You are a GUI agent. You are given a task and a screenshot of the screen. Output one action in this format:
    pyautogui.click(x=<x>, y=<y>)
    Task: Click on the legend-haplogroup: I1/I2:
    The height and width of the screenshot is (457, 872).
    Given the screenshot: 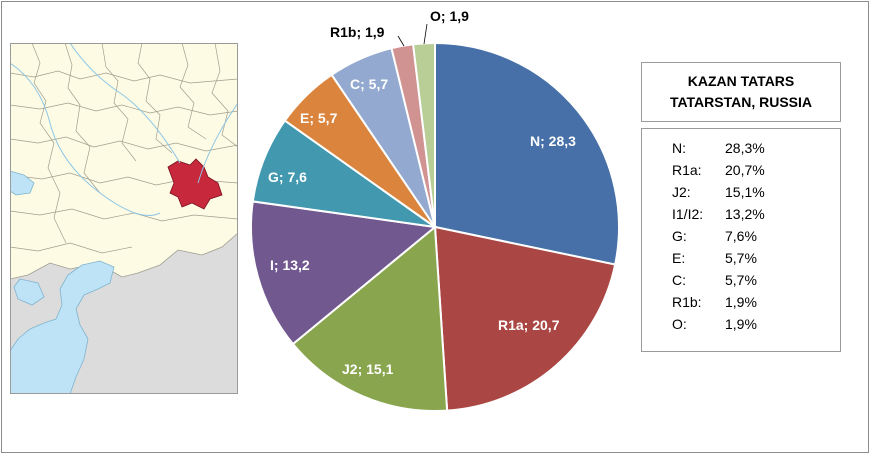 What is the action you would take?
    pyautogui.click(x=688, y=214)
    